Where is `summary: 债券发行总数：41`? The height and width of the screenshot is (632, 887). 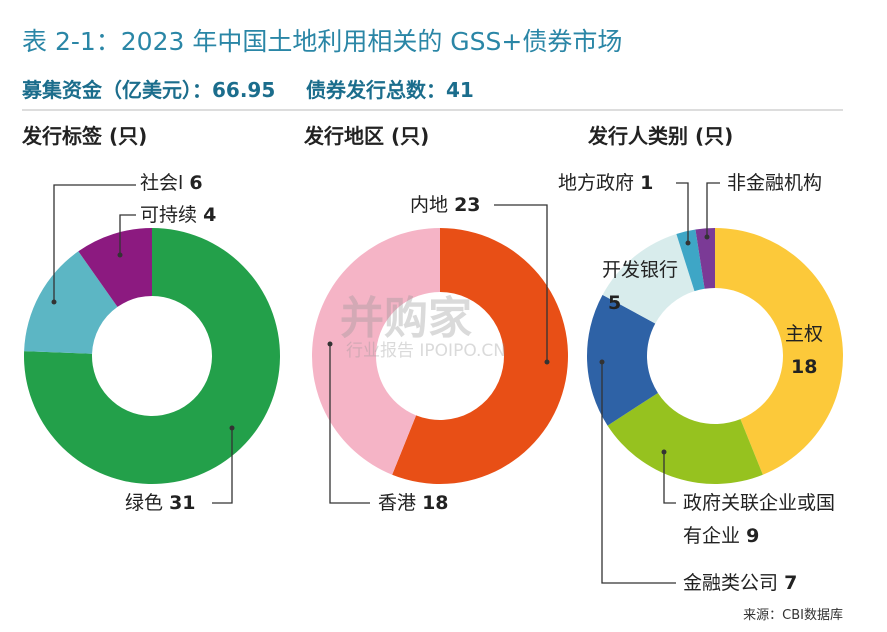
summary: 债券发行总数：41 is located at coordinates (390, 88).